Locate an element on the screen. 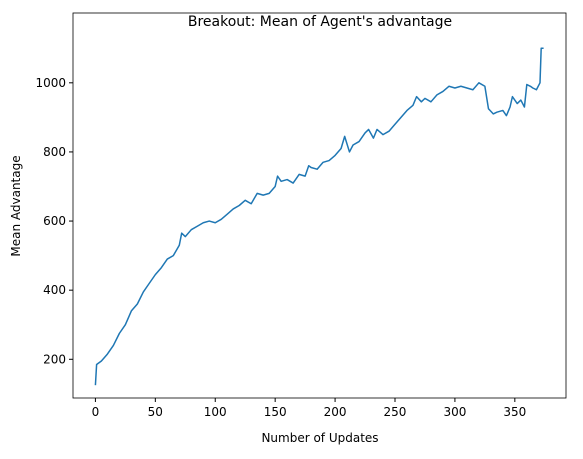  x-tick-label: 300 is located at coordinates (454, 412).